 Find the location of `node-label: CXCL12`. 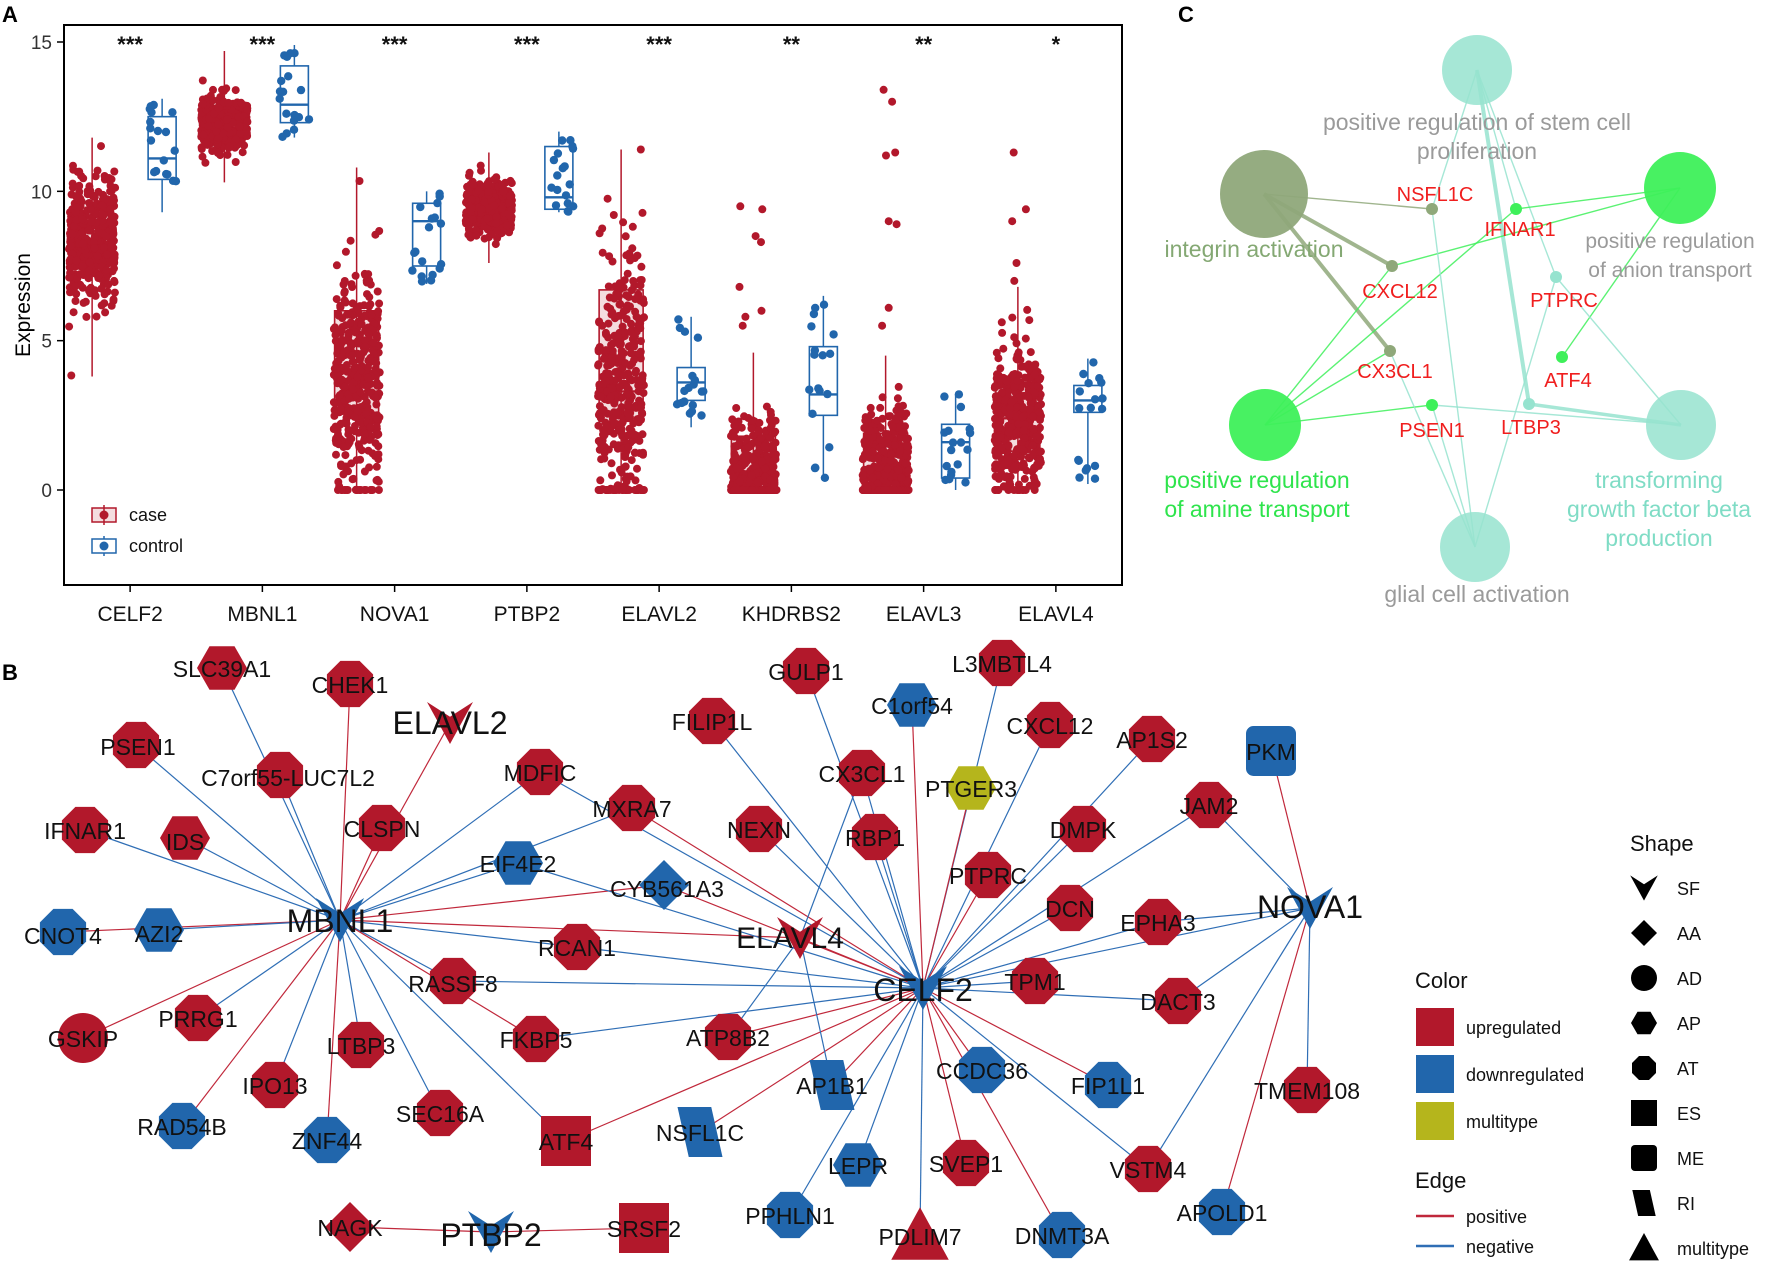

node-label: CXCL12 is located at coordinates (1050, 726).